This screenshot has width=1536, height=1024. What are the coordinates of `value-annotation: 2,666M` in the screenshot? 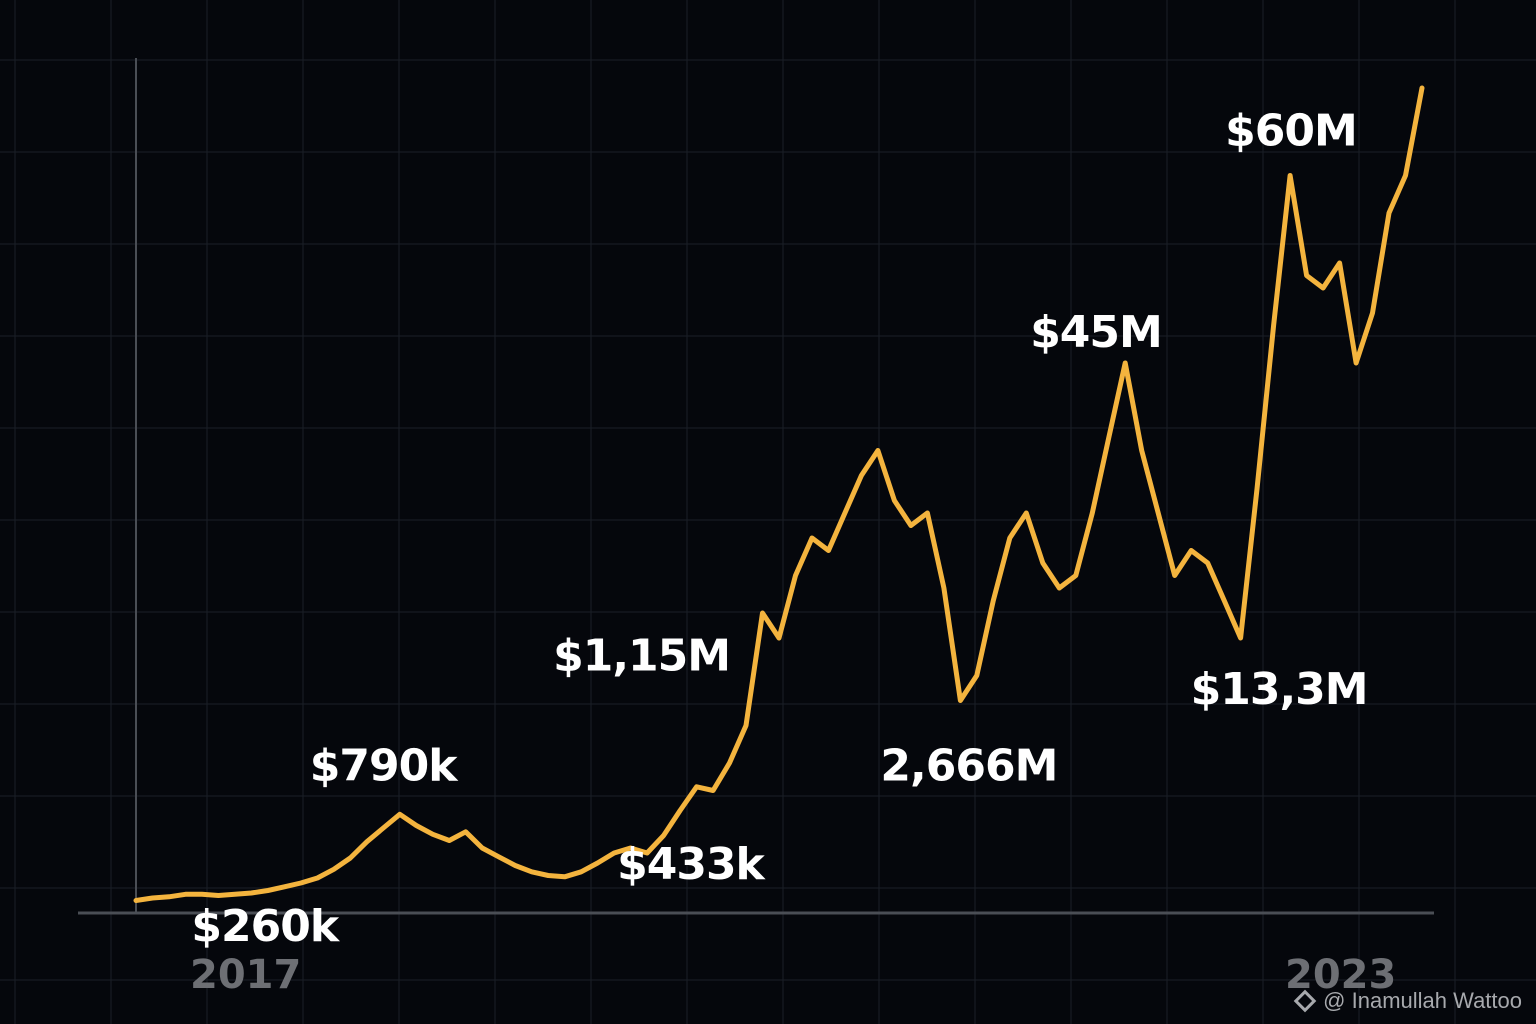 It's located at (968, 766).